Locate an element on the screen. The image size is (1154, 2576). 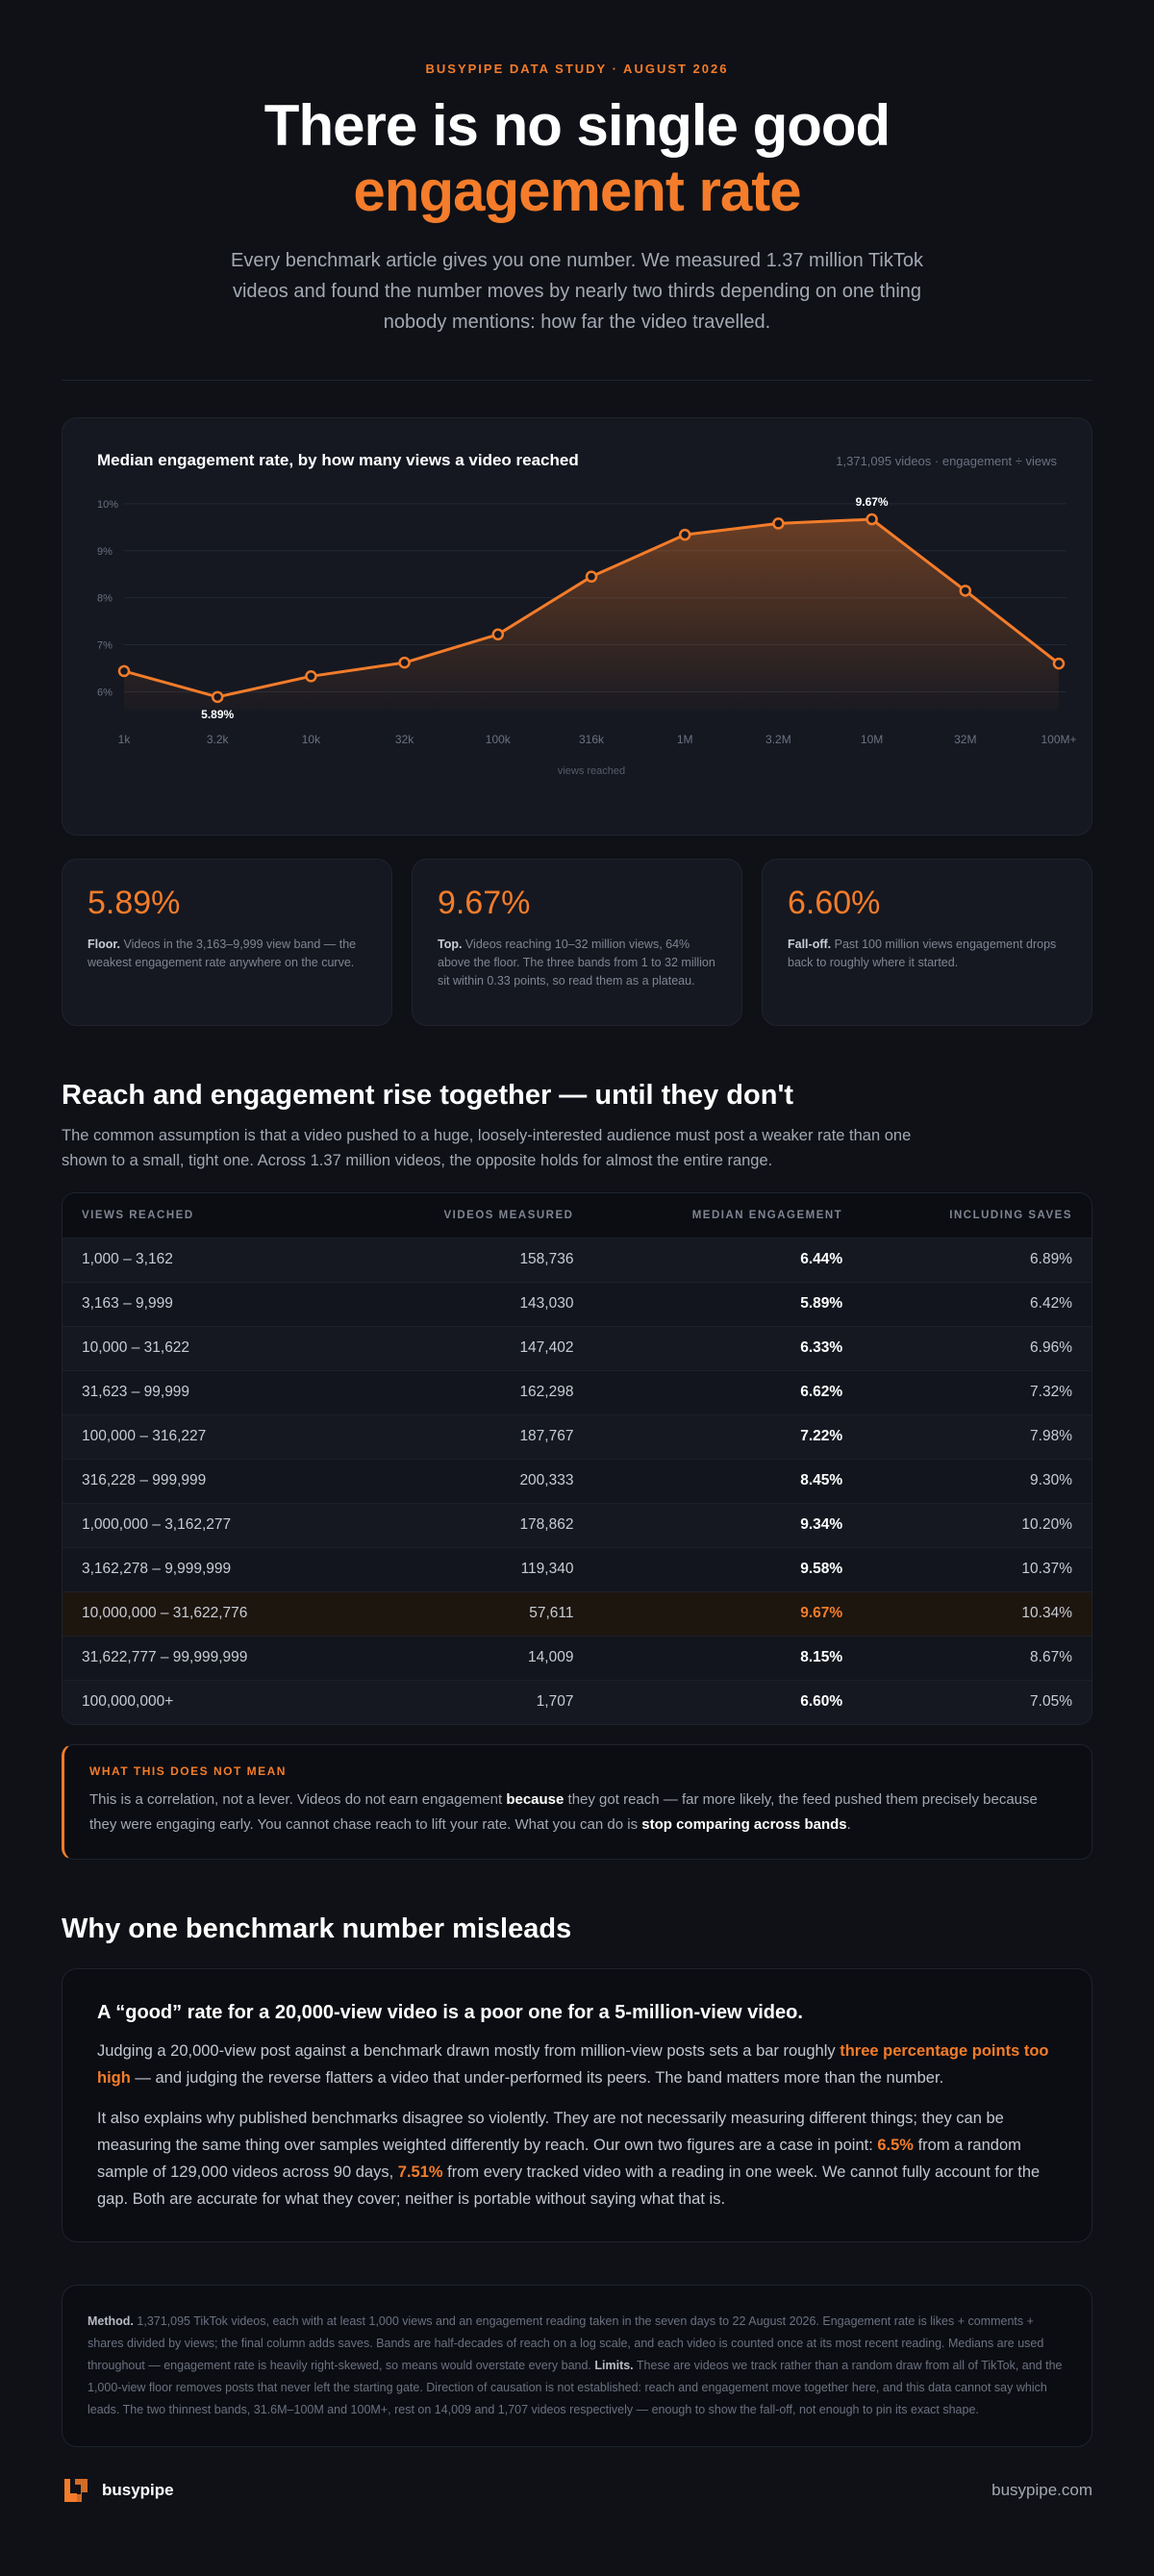
x-tick-label: 3.2M is located at coordinates (778, 739).